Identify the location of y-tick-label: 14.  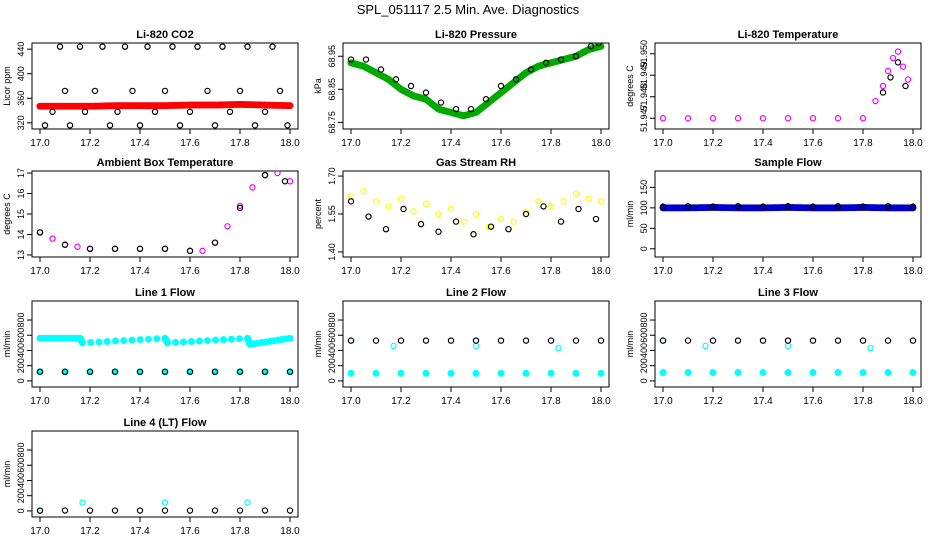
(21, 234).